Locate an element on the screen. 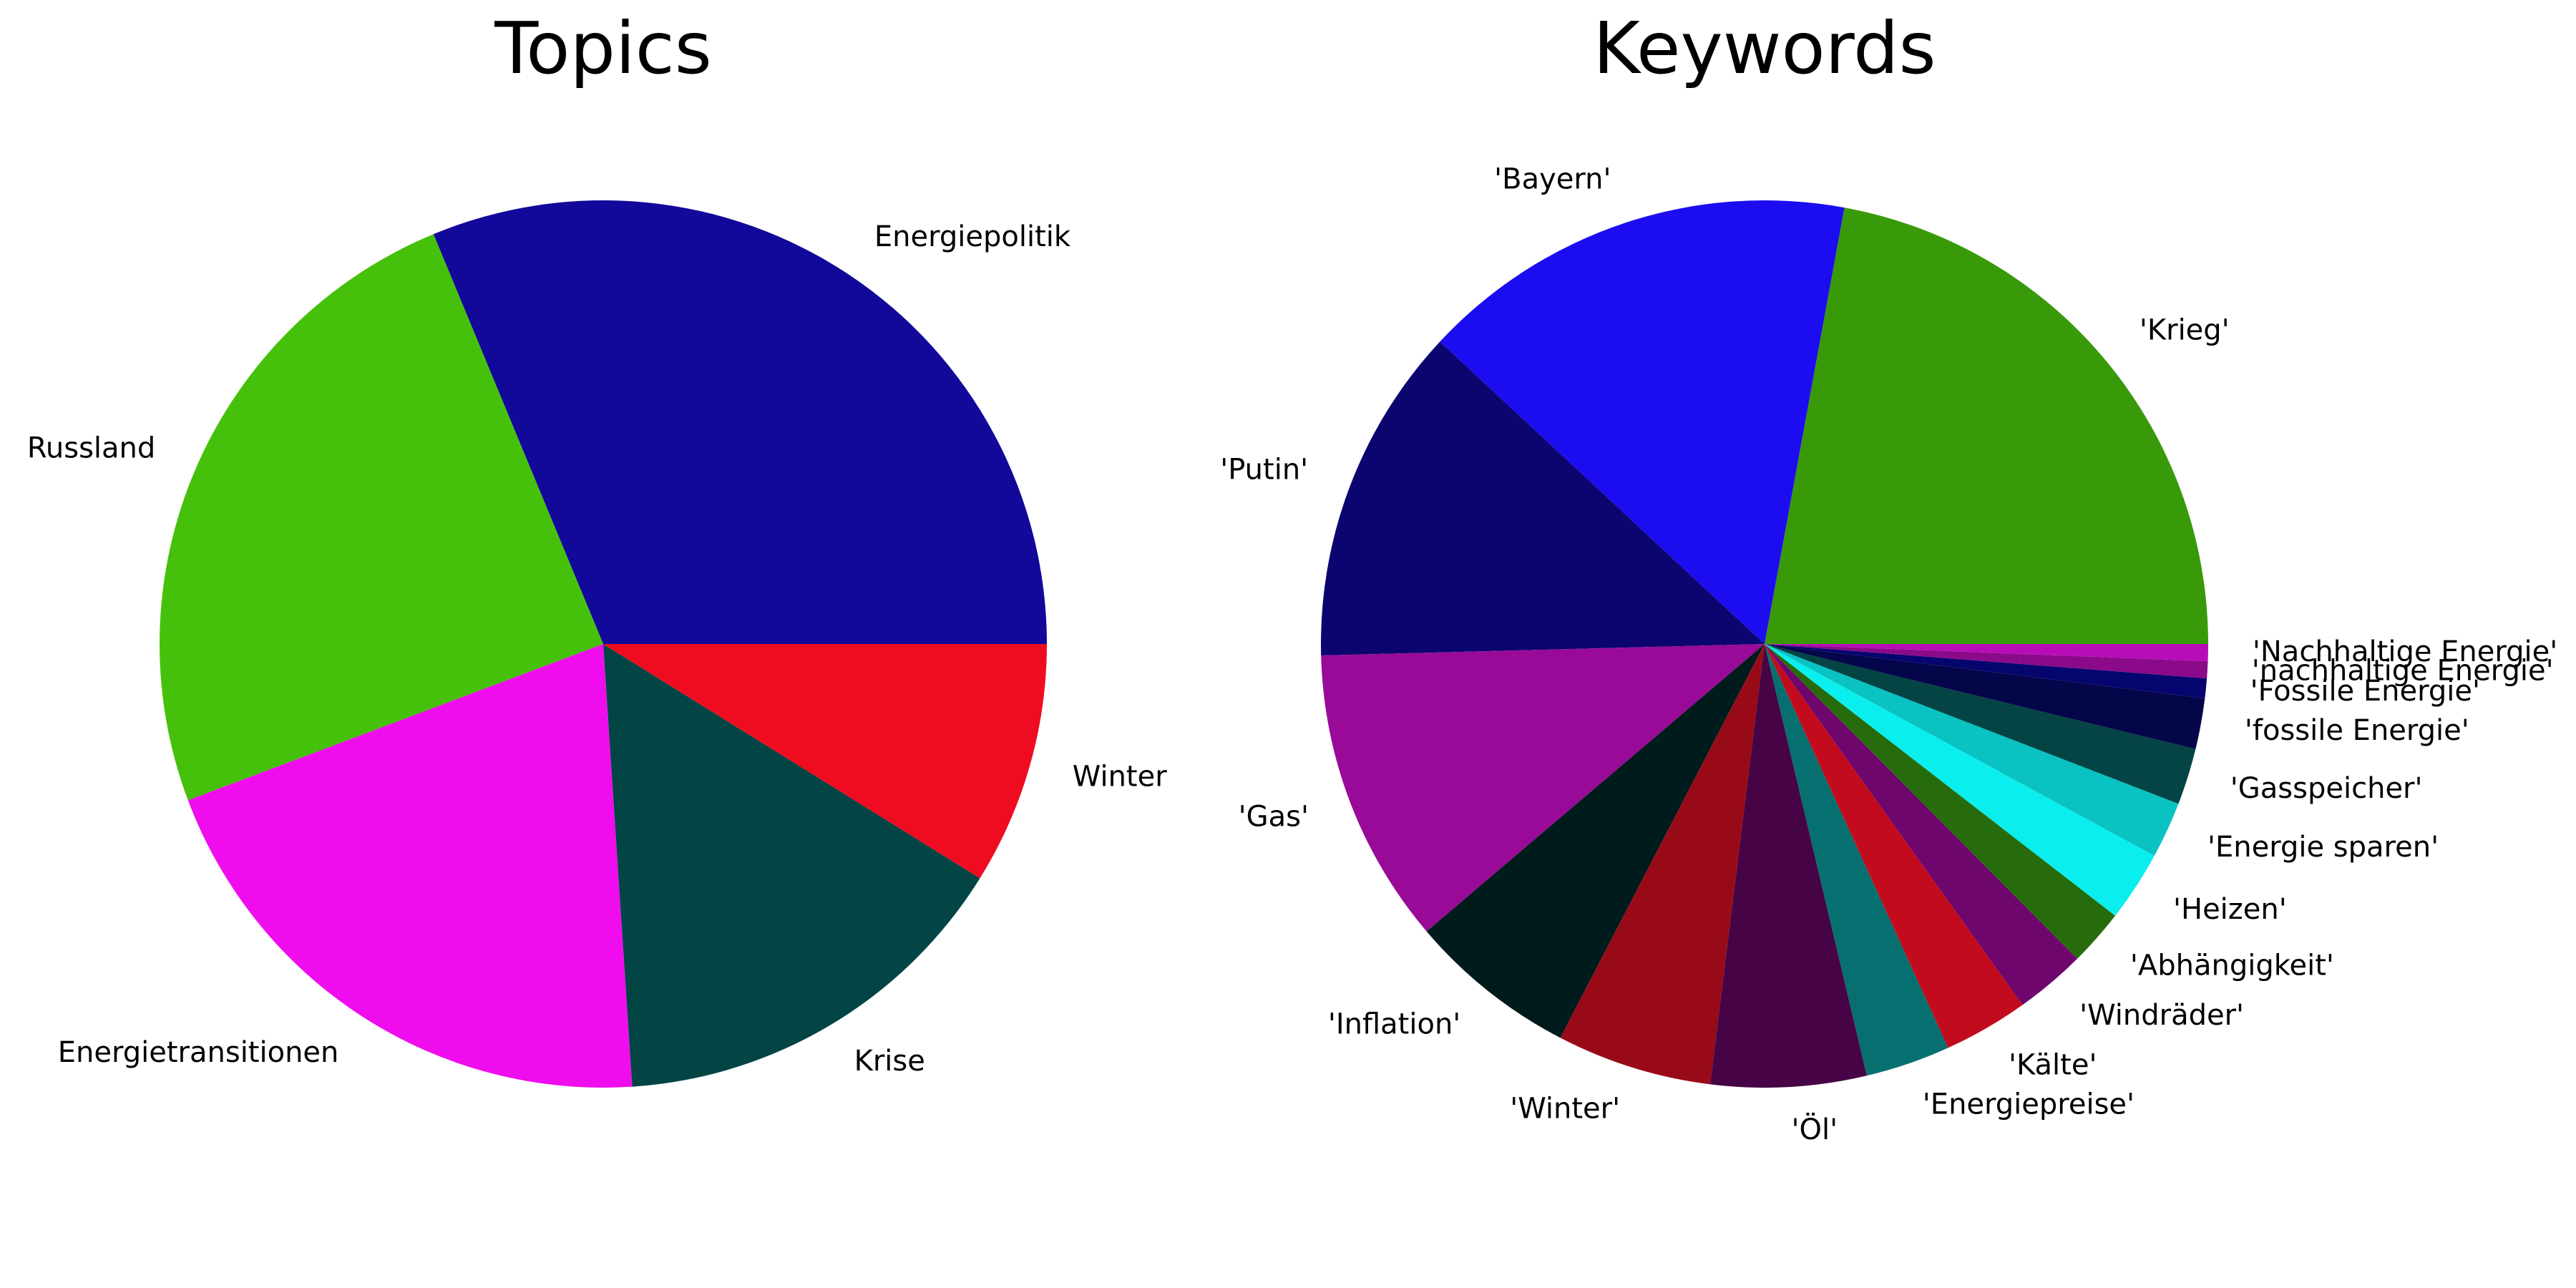 This screenshot has width=2576, height=1288. keywords-label-bayern: 'Bayern' is located at coordinates (1552, 179).